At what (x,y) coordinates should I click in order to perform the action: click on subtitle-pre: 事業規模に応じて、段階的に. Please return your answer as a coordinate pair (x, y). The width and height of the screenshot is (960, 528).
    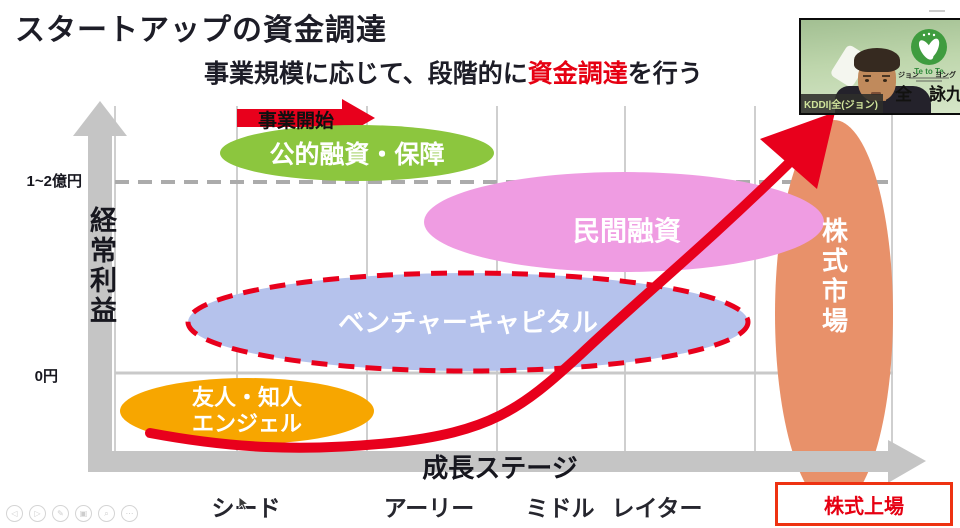
    Looking at the image, I should click on (366, 74).